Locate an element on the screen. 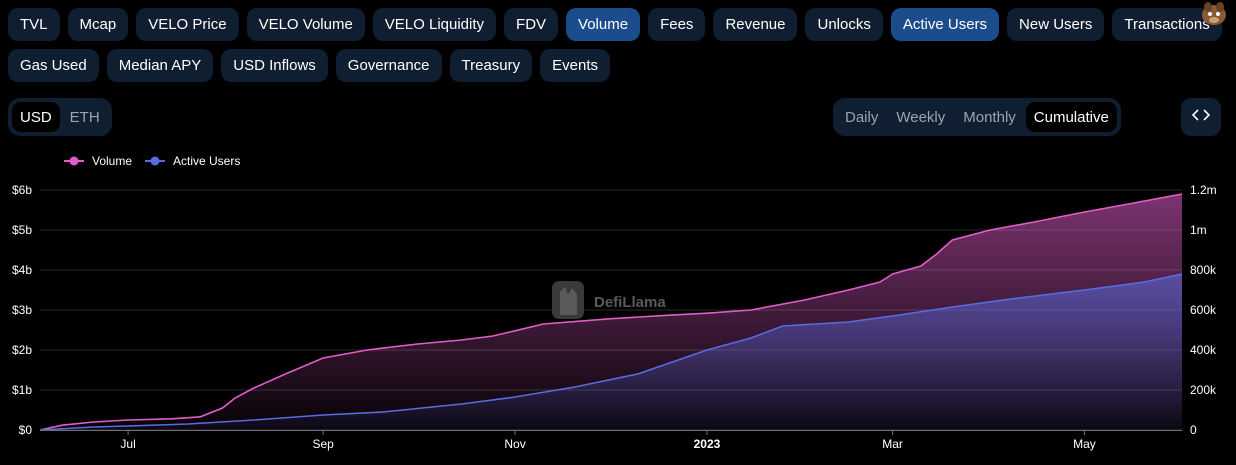 The image size is (1236, 465). y-right-tick-label: 200k is located at coordinates (1203, 390).